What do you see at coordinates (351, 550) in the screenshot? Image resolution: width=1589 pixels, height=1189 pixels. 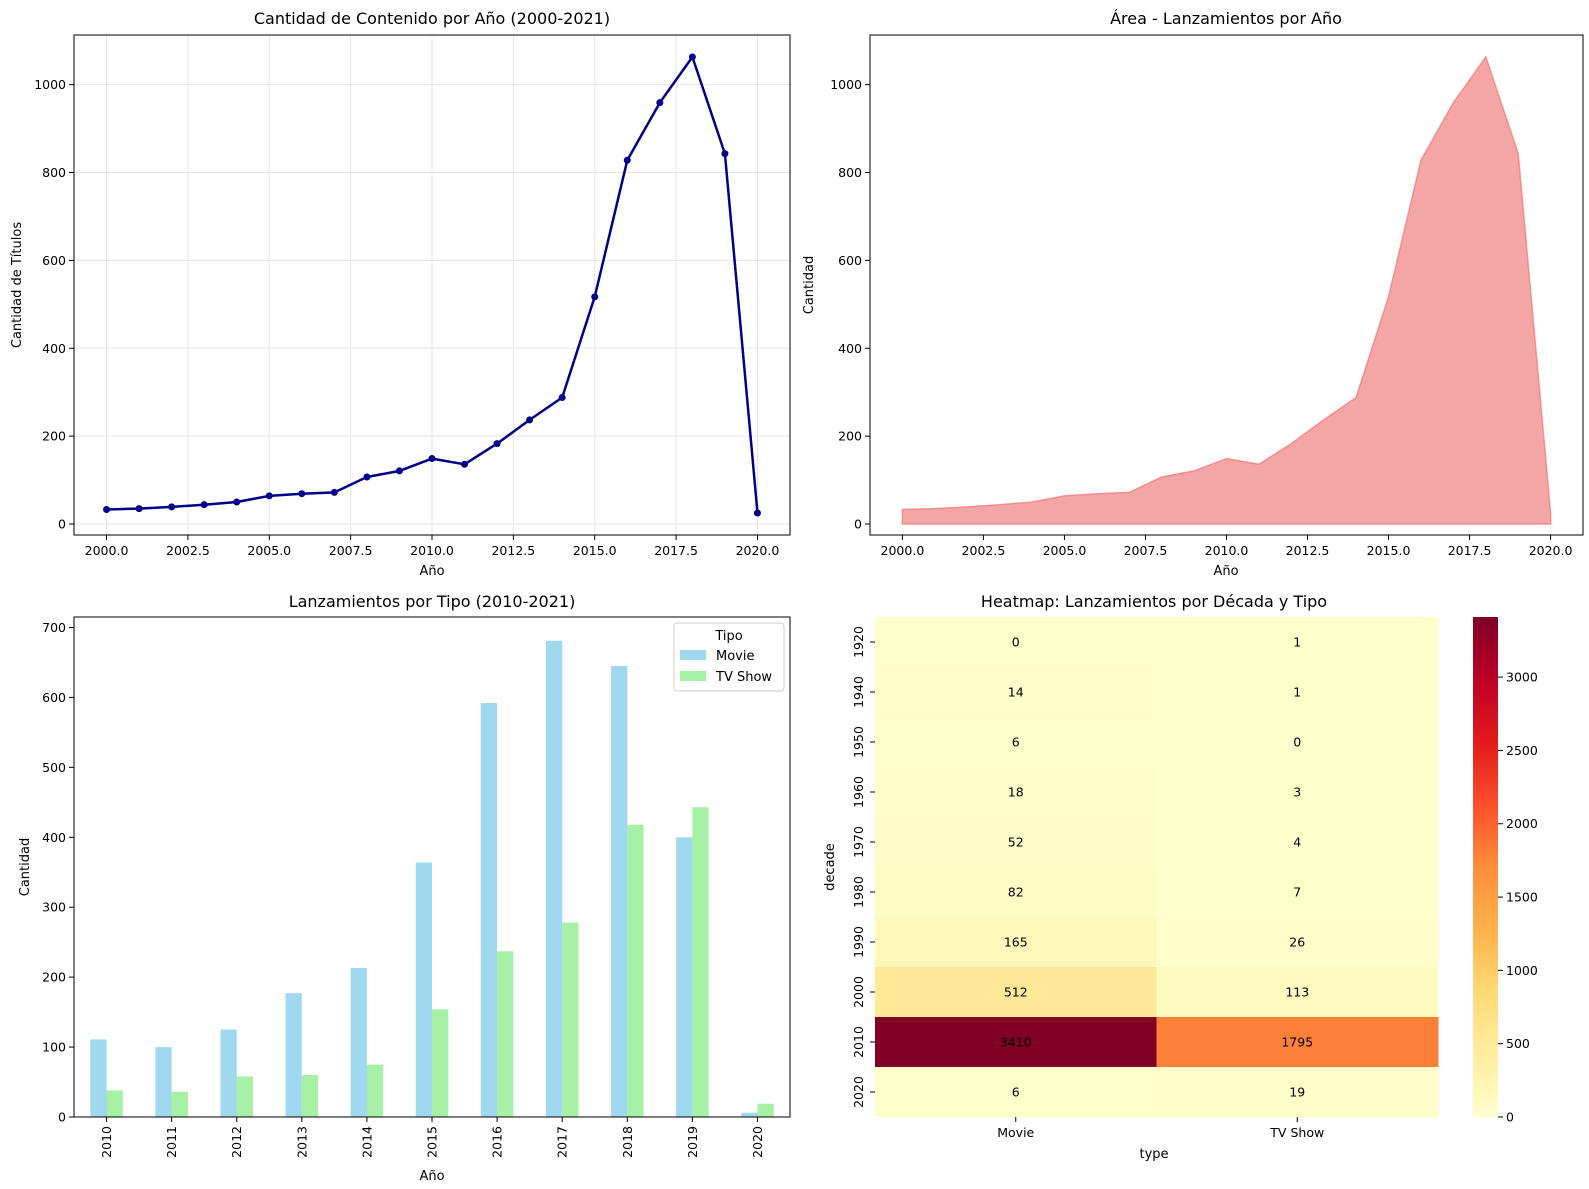 I see `line-xtick-label: 2007.5` at bounding box center [351, 550].